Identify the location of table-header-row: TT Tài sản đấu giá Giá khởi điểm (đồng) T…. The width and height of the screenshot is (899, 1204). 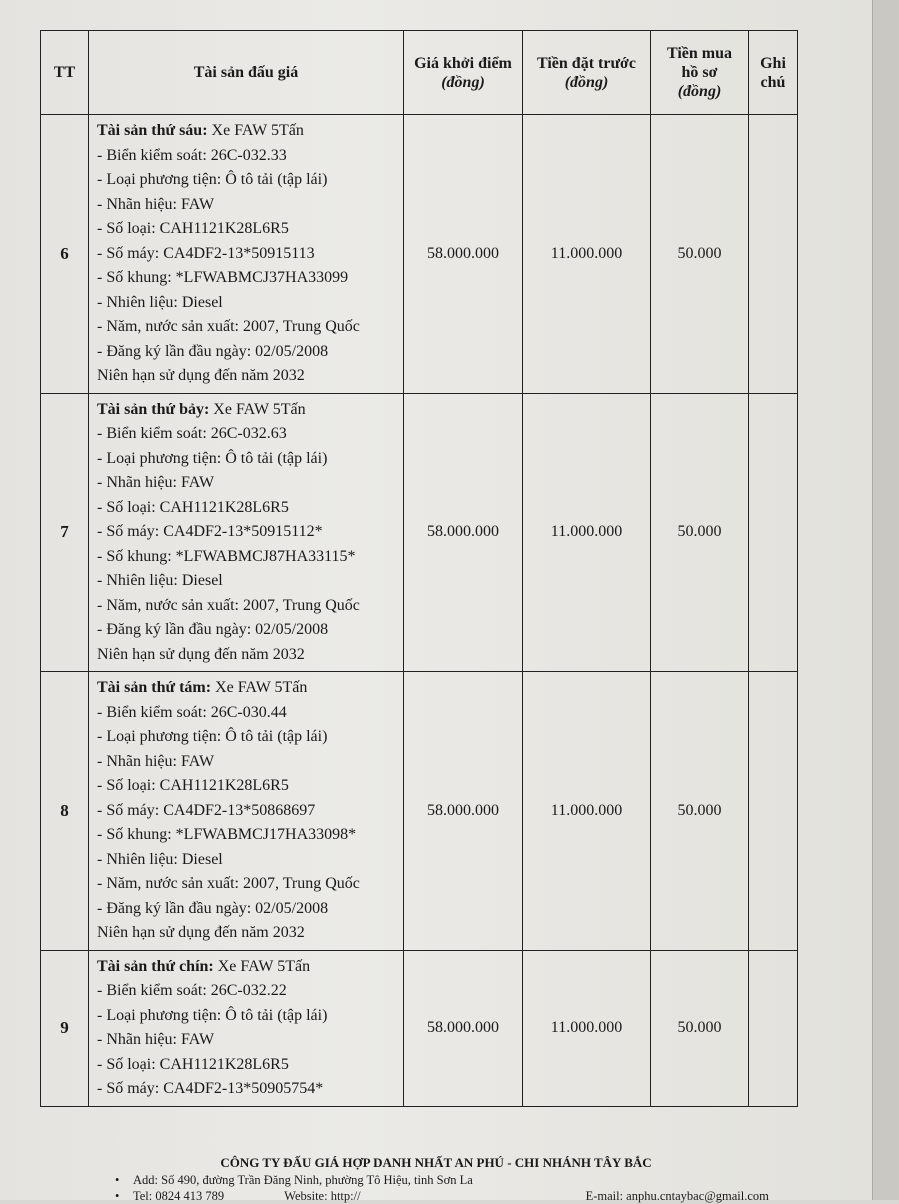
(419, 72).